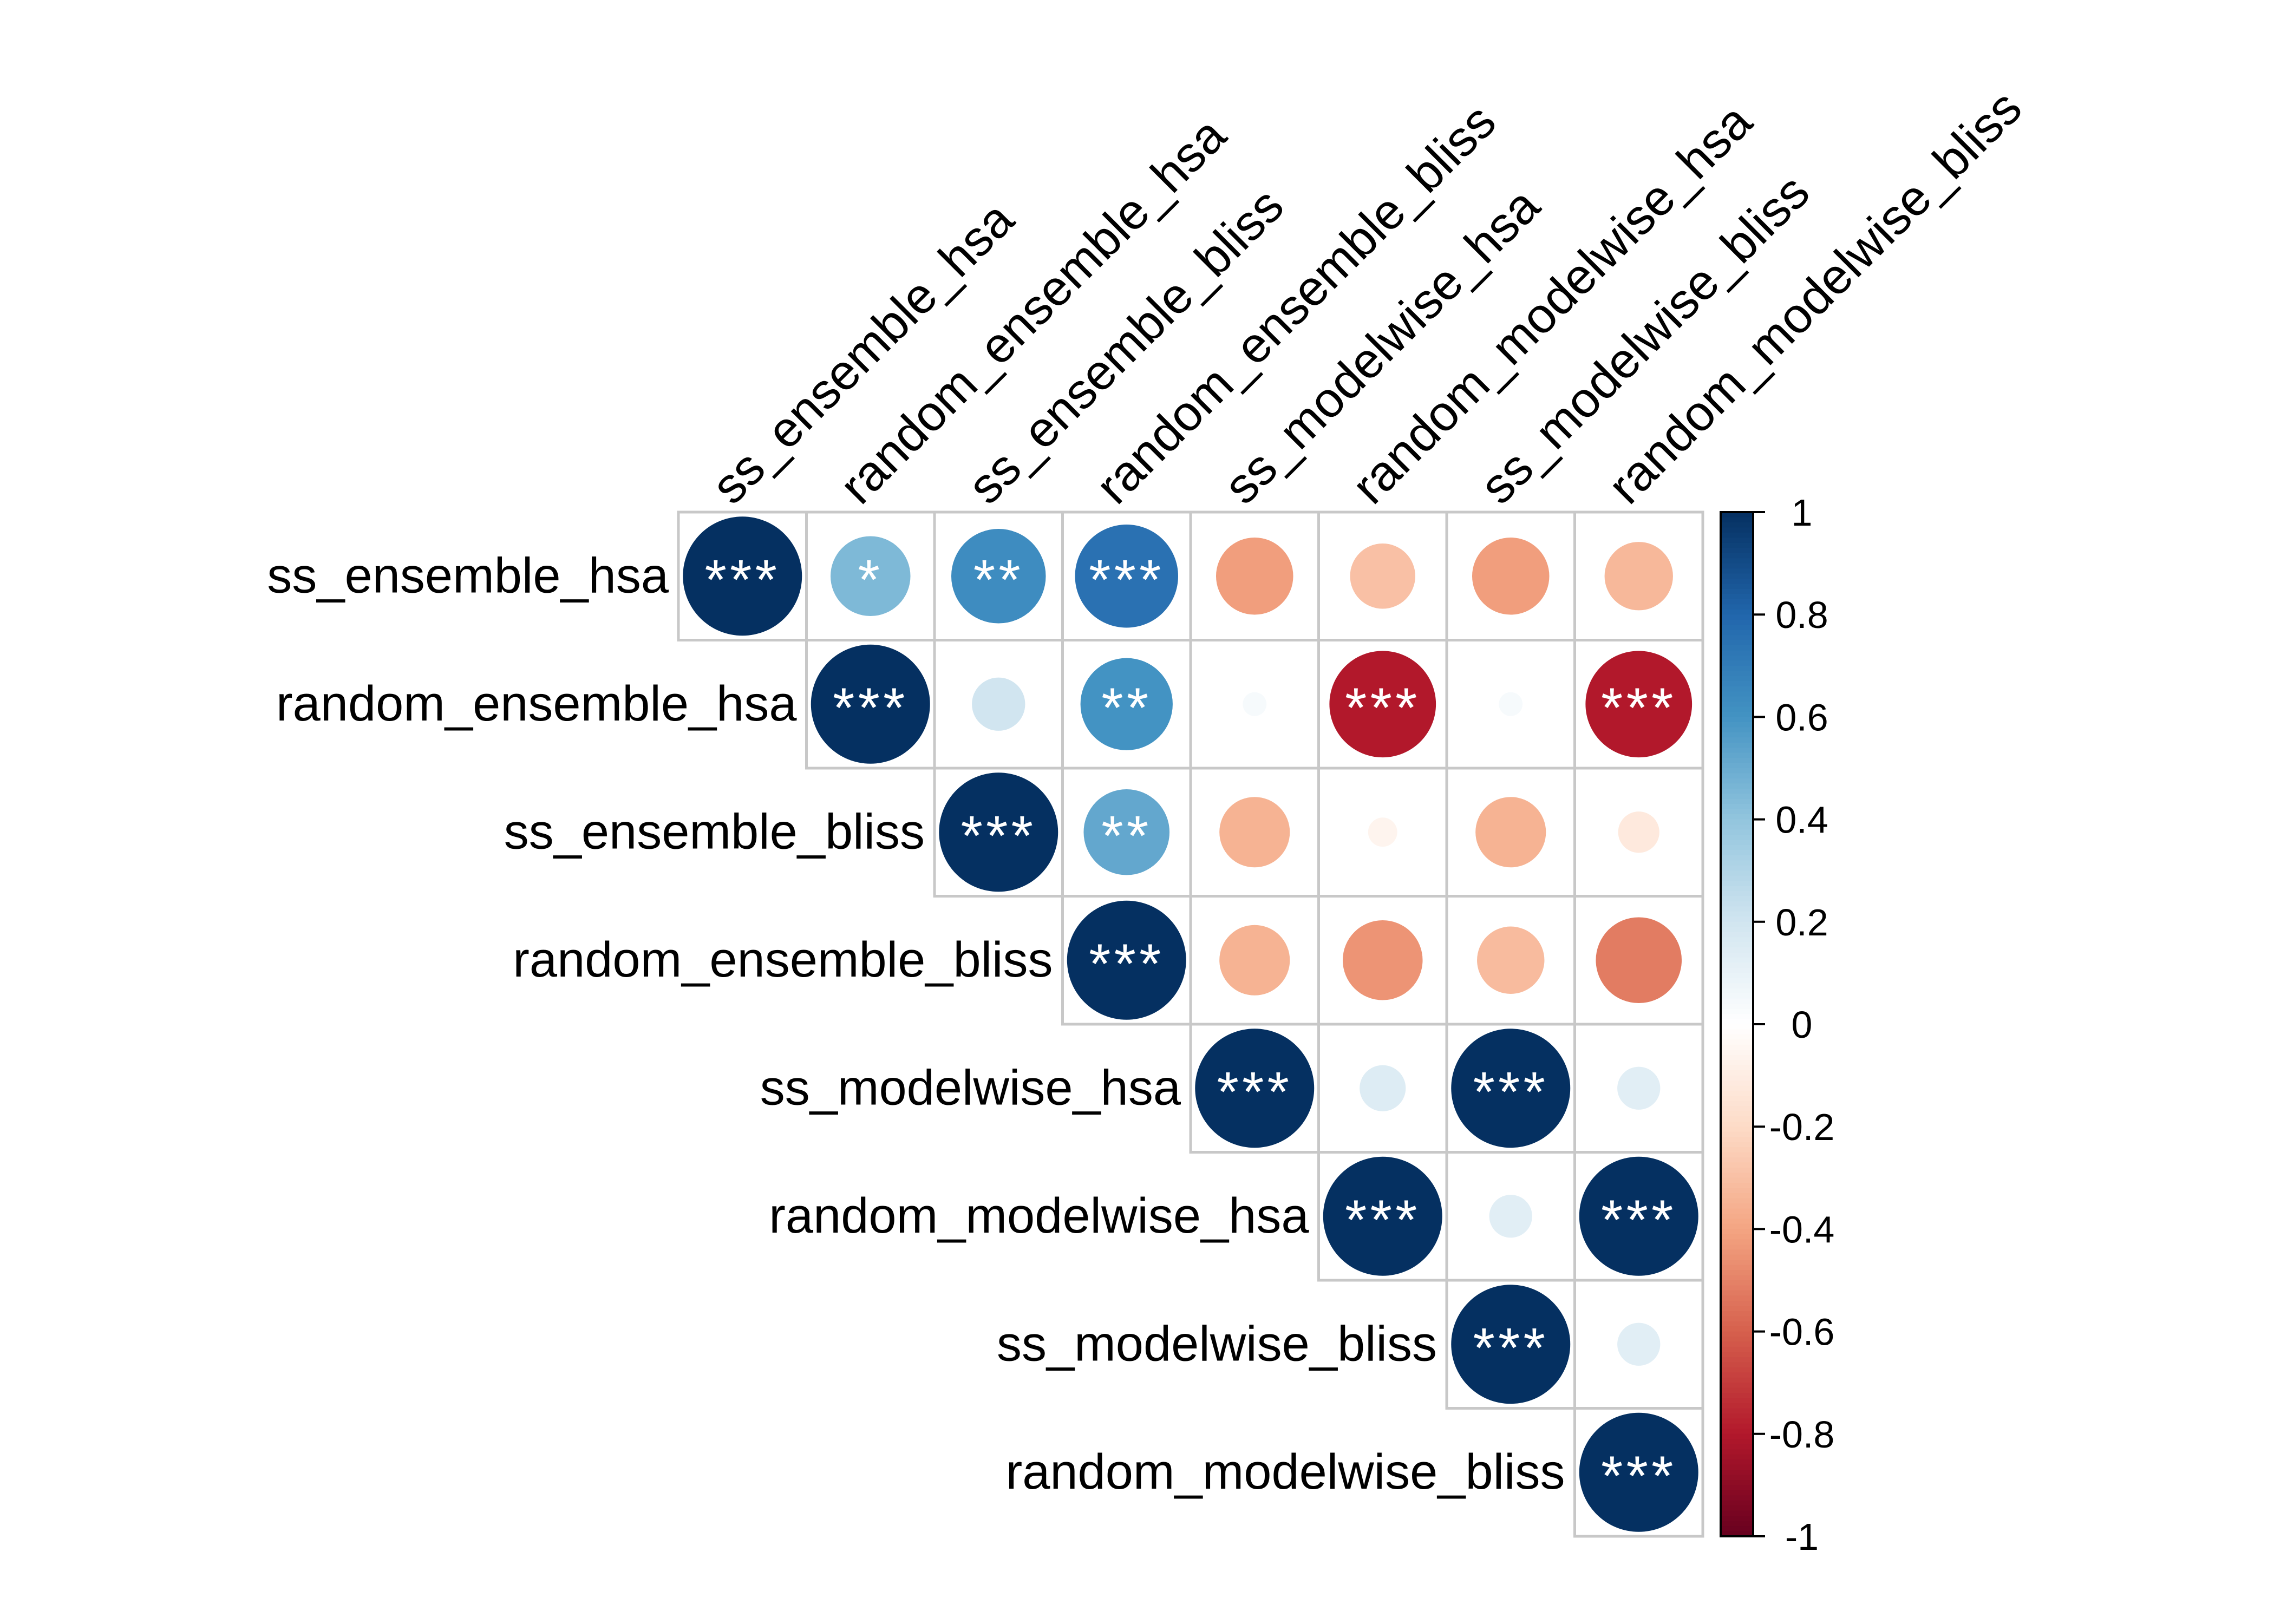  What do you see at coordinates (971, 1087) in the screenshot?
I see `row-label: ss_modelwise_hsa` at bounding box center [971, 1087].